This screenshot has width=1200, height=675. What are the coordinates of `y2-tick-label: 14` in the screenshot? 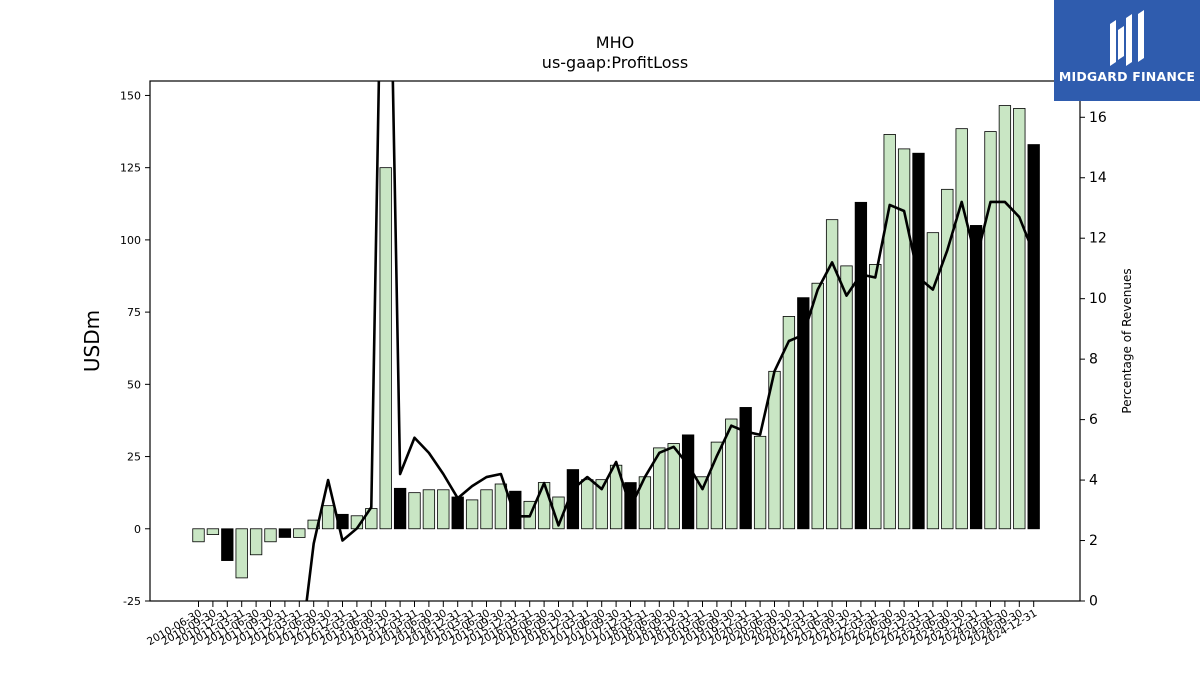 It's located at (1098, 178).